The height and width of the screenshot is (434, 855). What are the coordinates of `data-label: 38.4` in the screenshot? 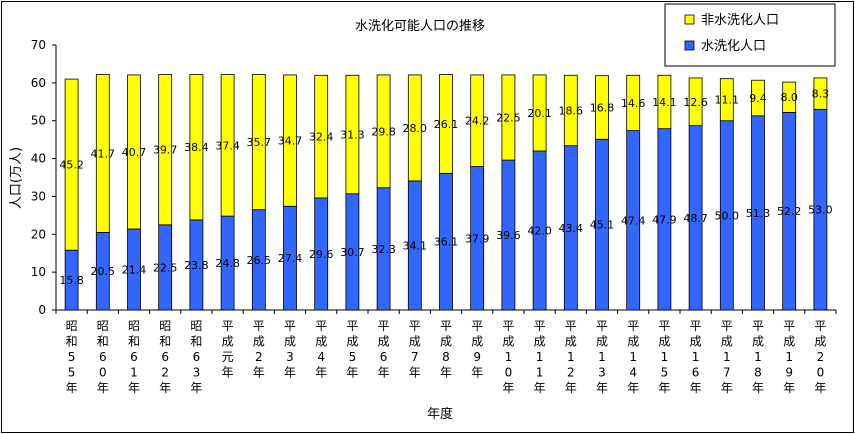 It's located at (196, 147).